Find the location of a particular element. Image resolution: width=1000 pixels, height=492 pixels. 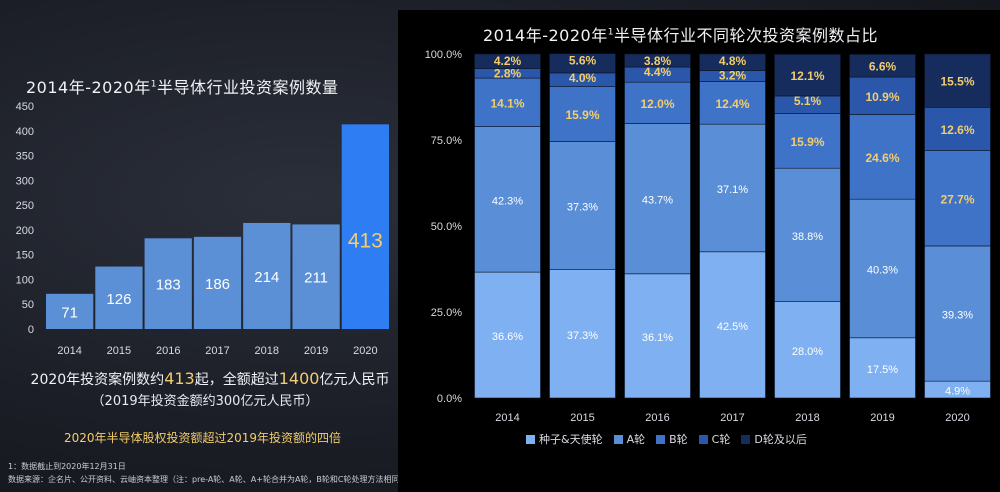

segment-label: 2.8% is located at coordinates (508, 73).